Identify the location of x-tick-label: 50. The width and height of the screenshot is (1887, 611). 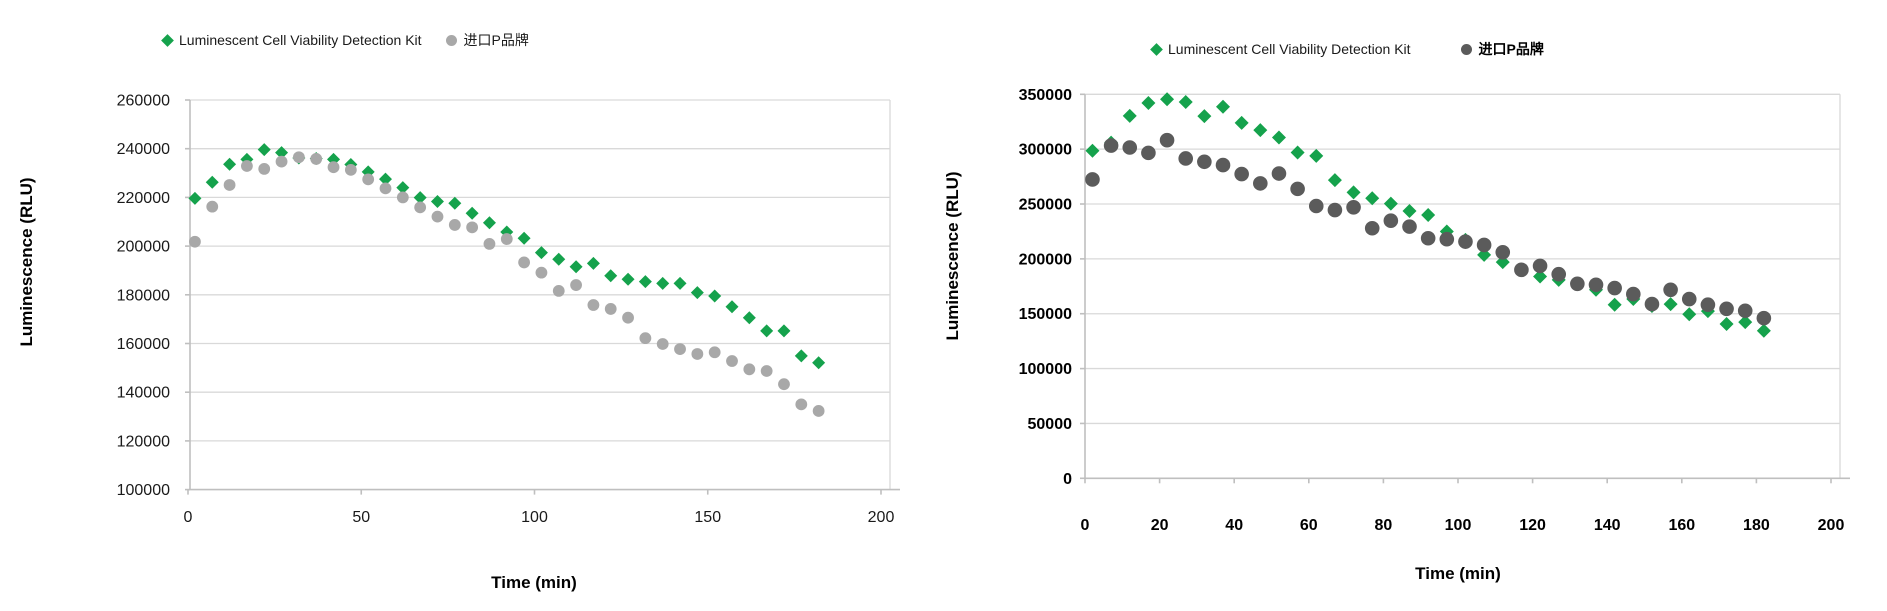
(361, 517).